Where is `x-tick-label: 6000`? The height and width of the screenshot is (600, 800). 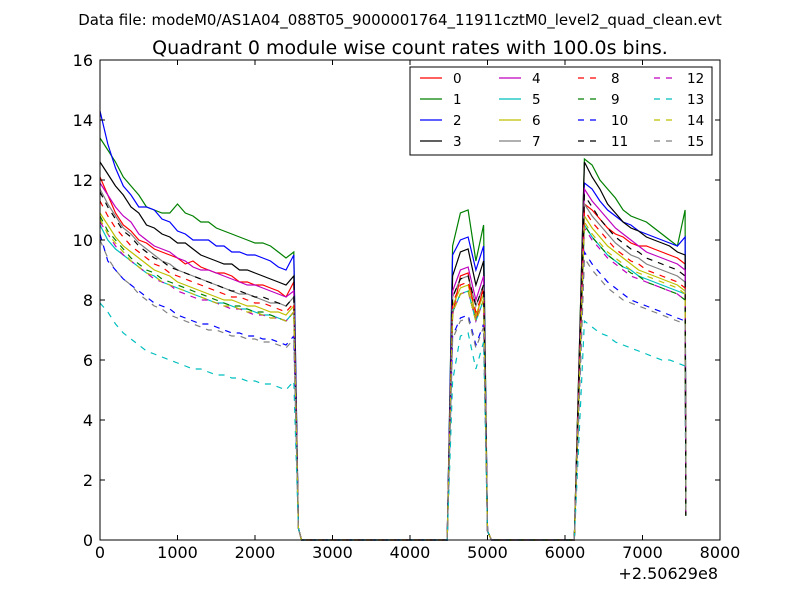 x-tick-label: 6000 is located at coordinates (565, 552).